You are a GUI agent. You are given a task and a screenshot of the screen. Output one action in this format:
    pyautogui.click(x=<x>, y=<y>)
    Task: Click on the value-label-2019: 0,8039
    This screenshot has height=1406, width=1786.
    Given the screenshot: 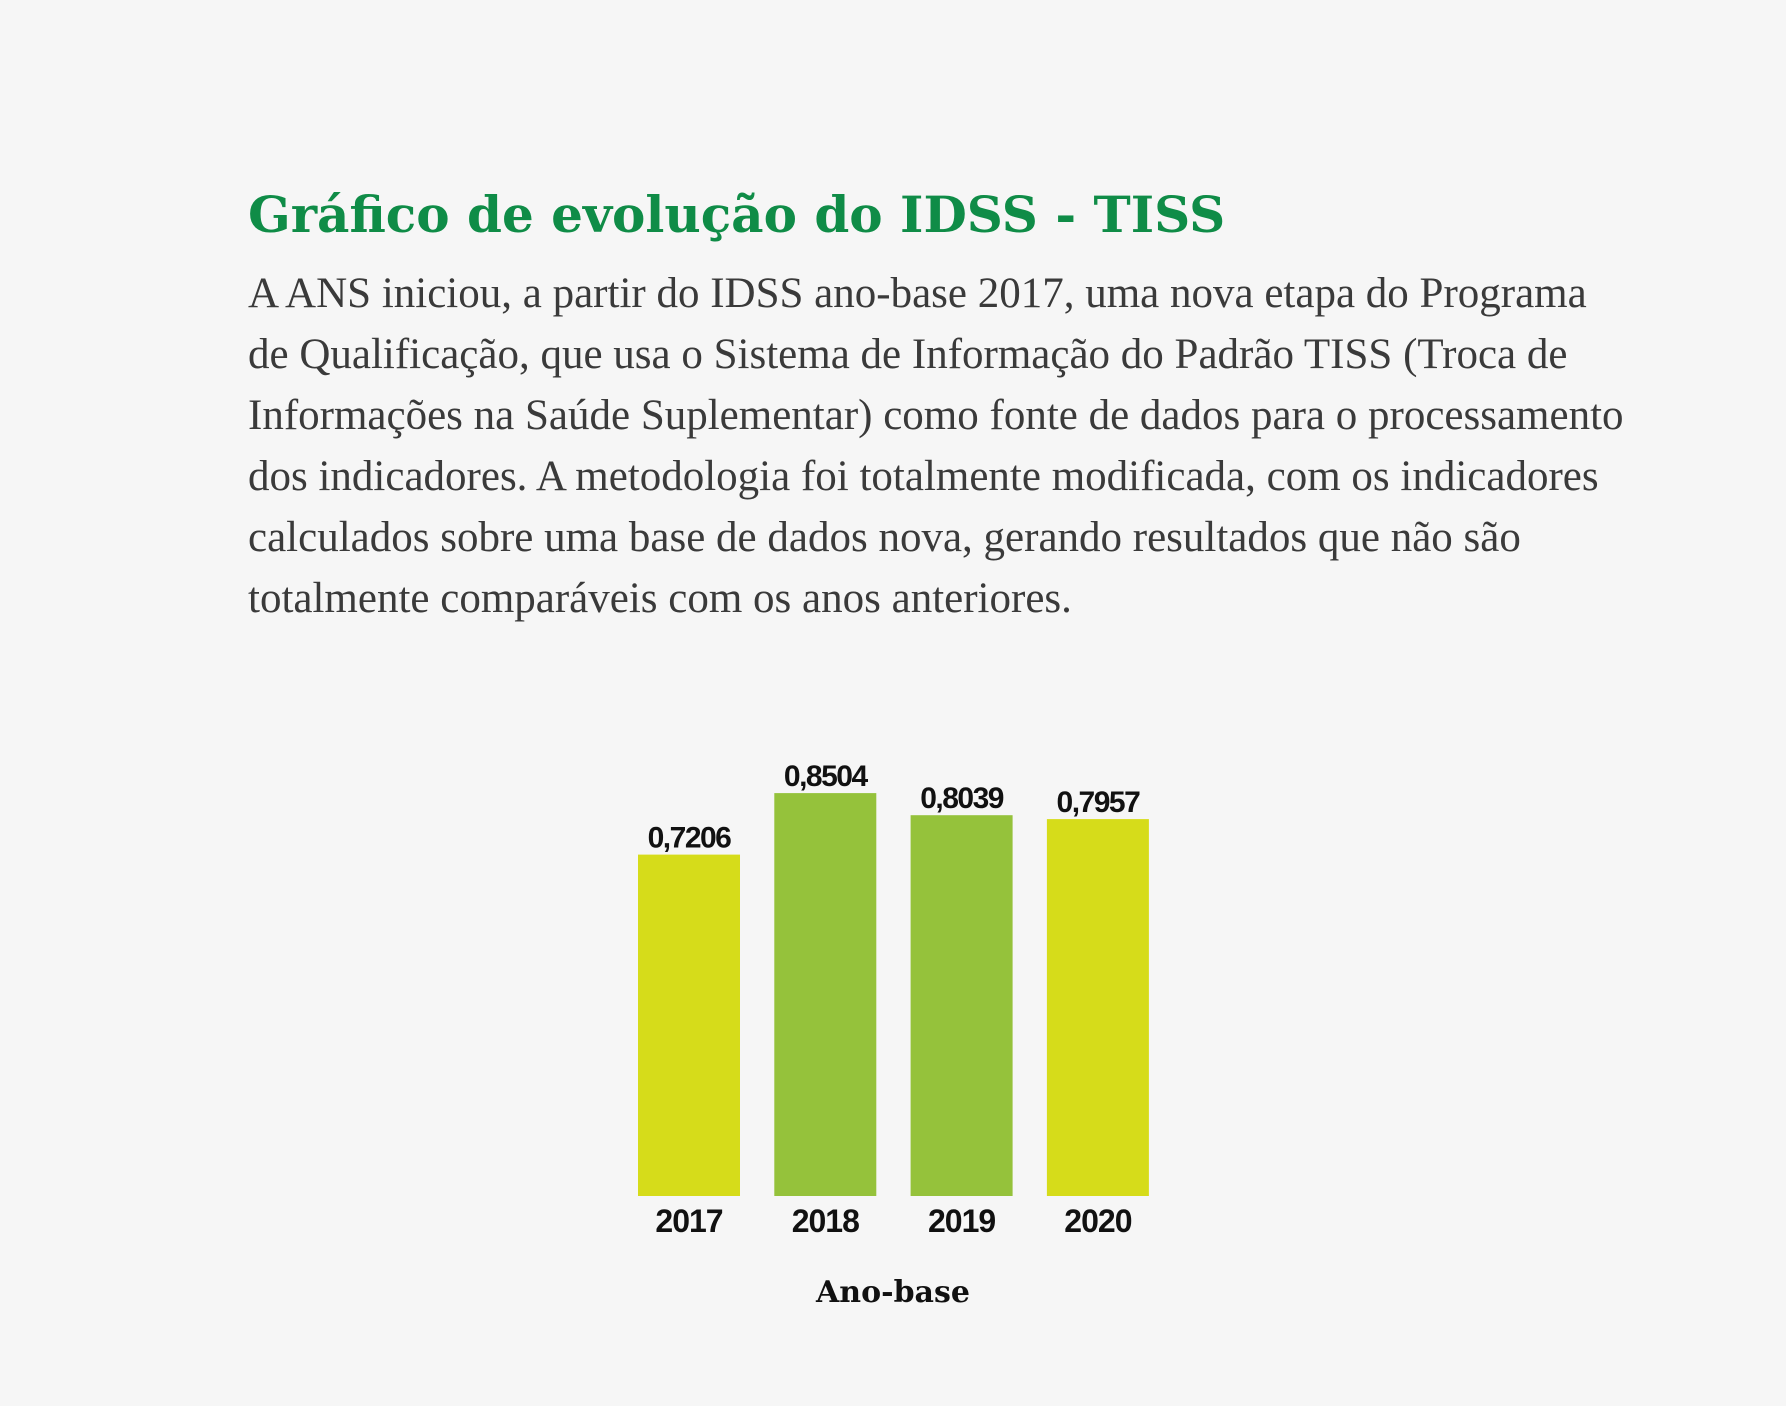 What is the action you would take?
    pyautogui.click(x=962, y=798)
    